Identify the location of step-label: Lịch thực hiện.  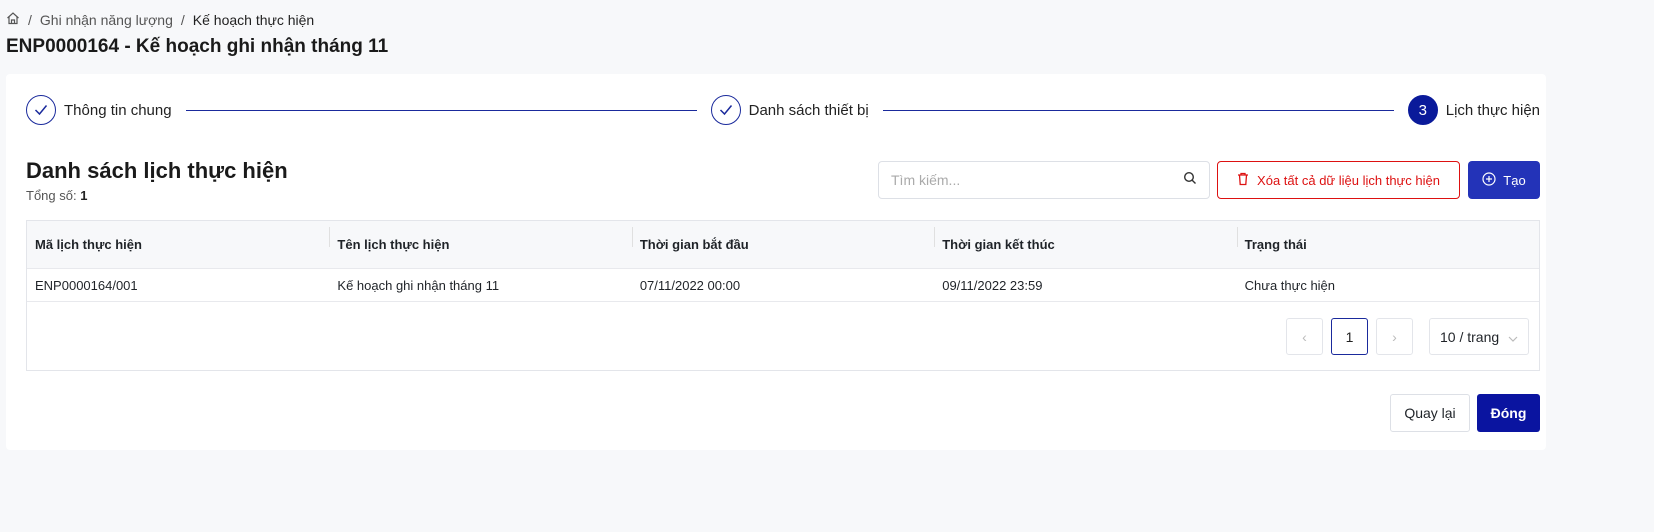
(1493, 110).